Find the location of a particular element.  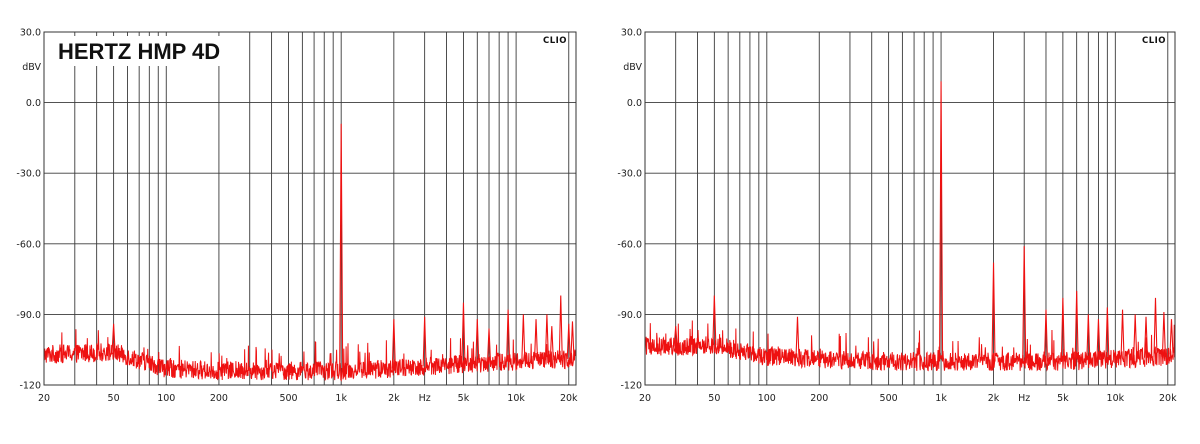

noise-floor-trace is located at coordinates (310, 355).